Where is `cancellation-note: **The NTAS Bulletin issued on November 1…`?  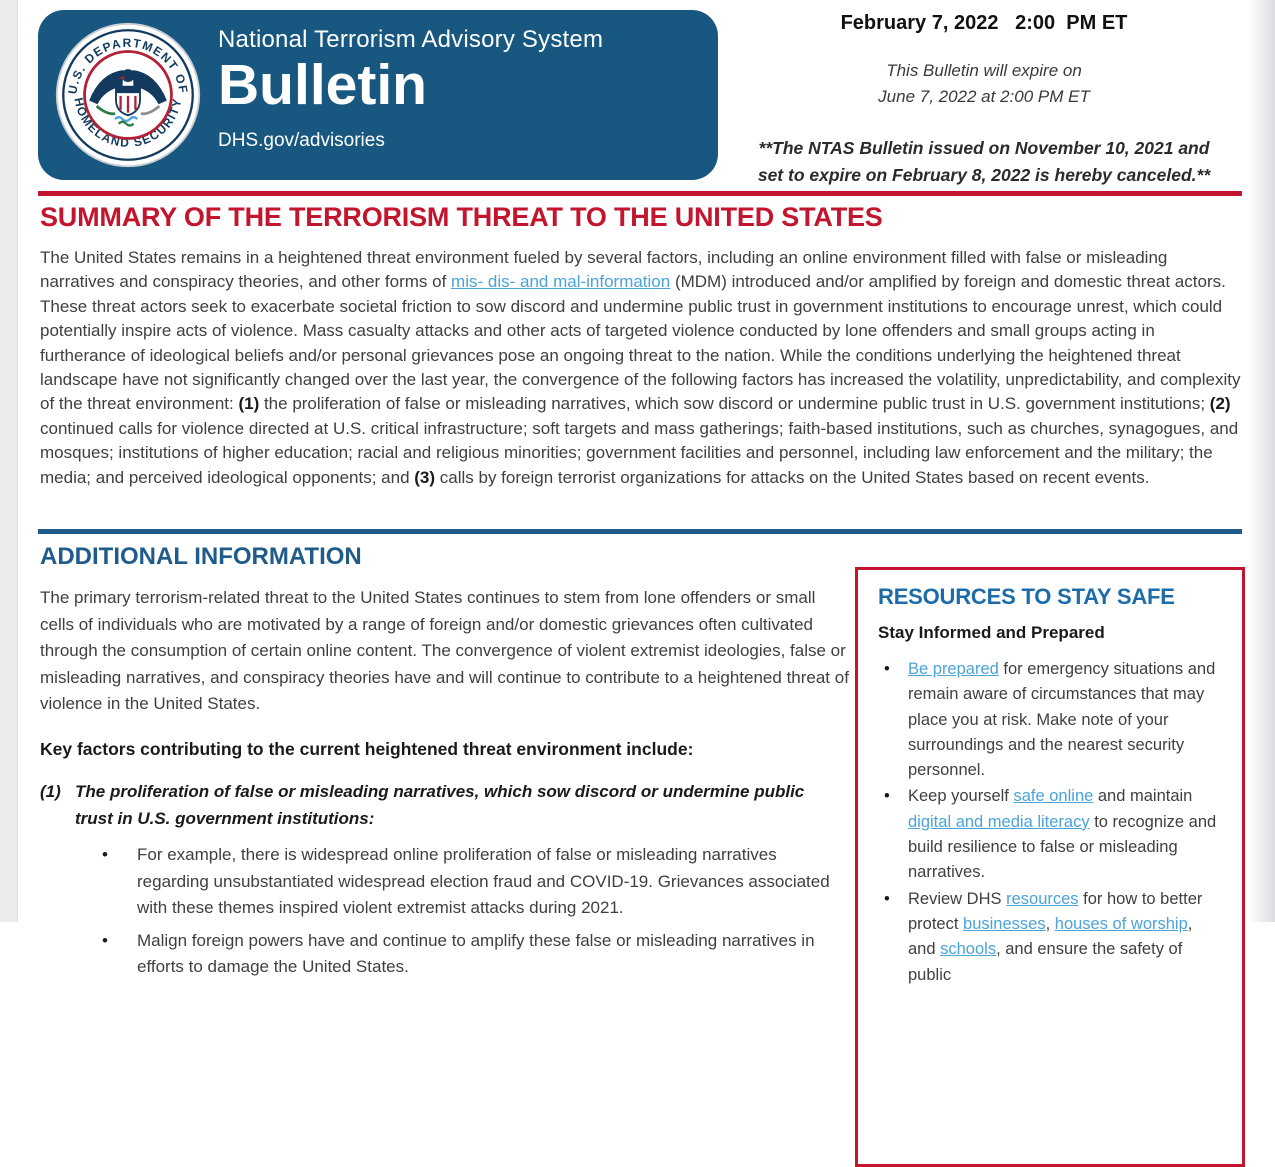 cancellation-note: **The NTAS Bulletin issued on November 1… is located at coordinates (984, 161).